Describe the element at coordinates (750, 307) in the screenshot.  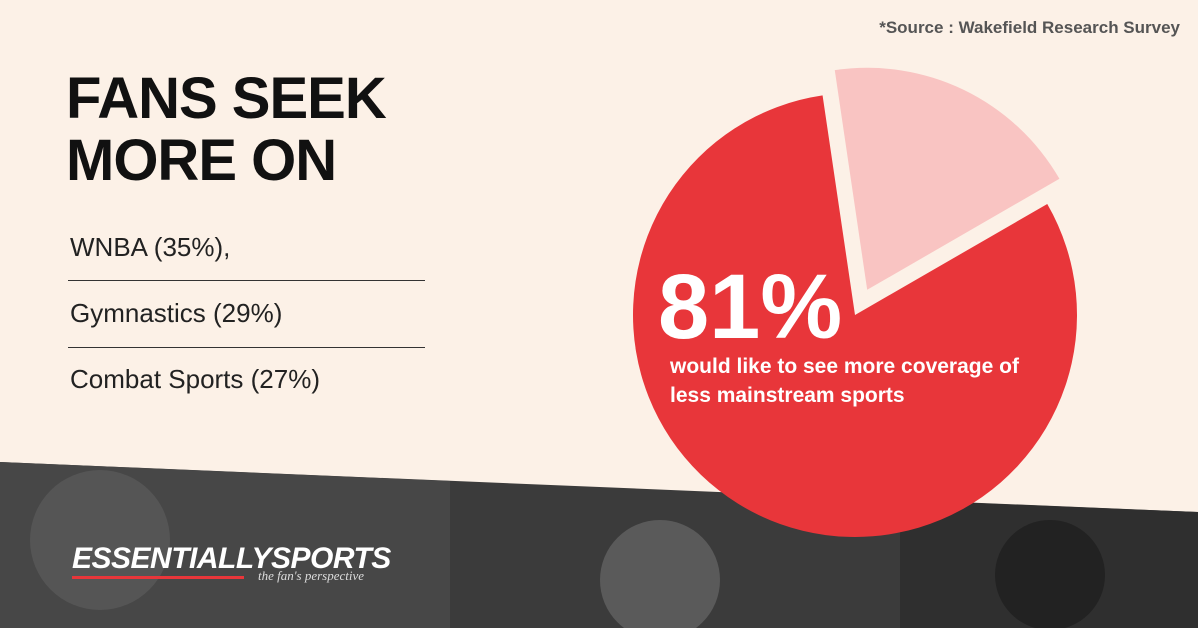
I see `value-label: 81%` at that location.